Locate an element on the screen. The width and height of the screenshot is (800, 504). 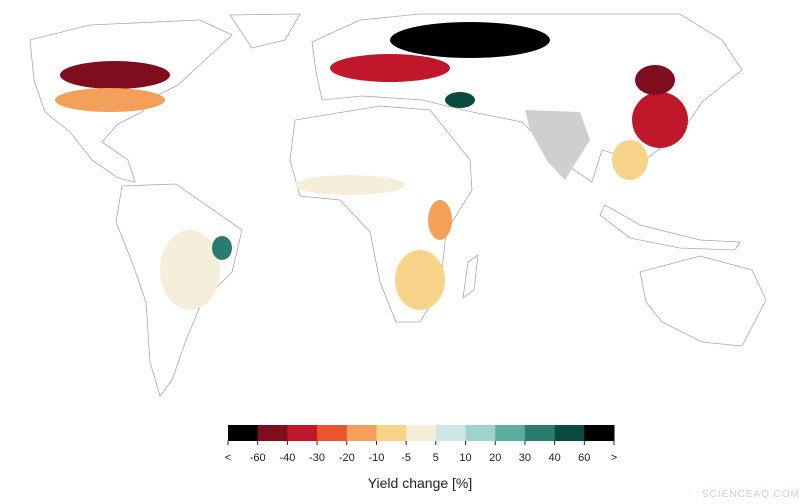
legend-label: < is located at coordinates (228, 458).